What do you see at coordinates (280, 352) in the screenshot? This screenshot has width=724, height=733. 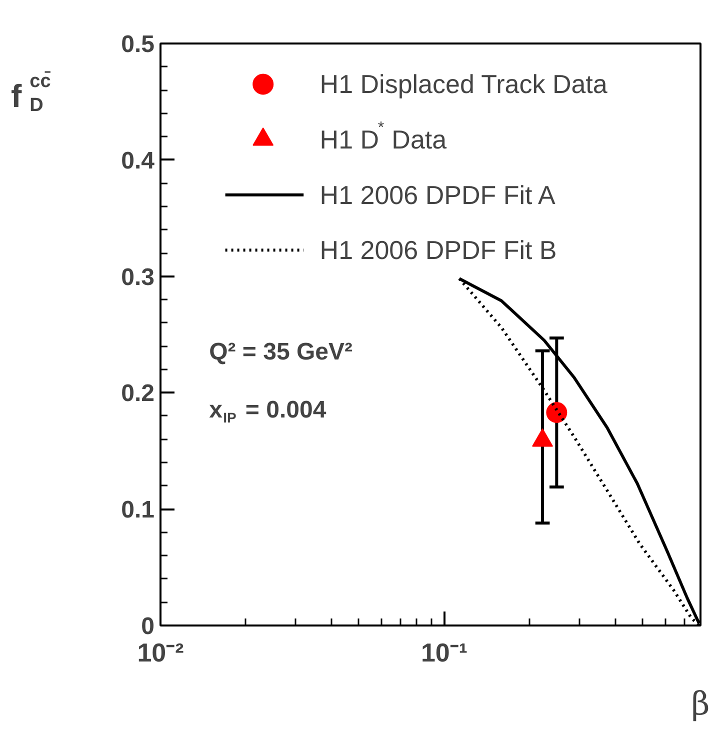 I see `annotation: Q² = 35 GeV²` at bounding box center [280, 352].